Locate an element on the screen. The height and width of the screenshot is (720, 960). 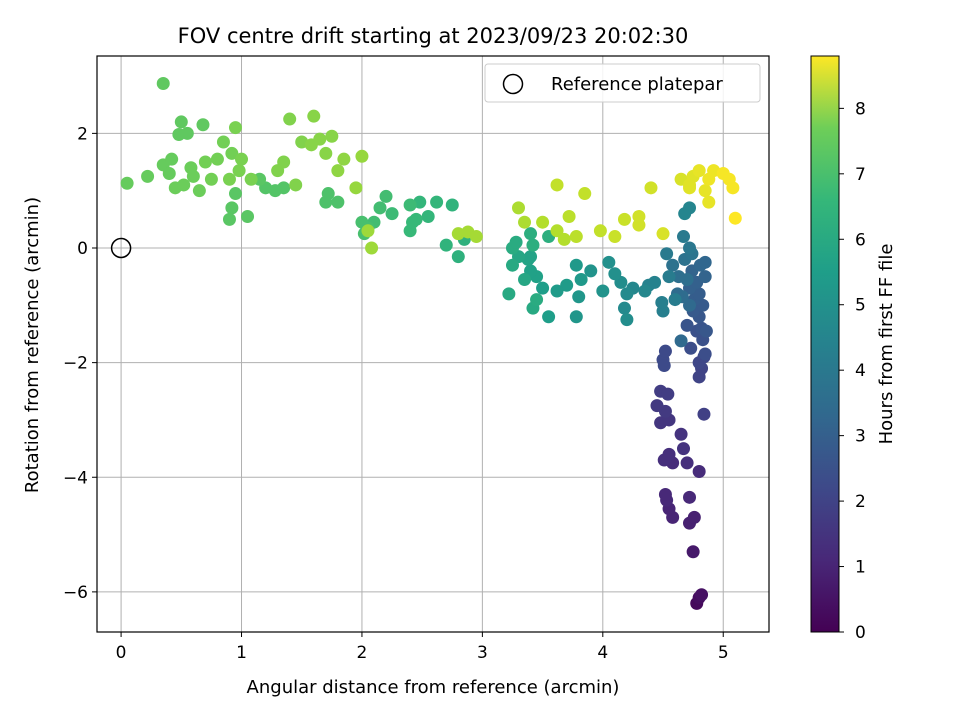
colorbar-tick-label: 1 is located at coordinates (860, 568).